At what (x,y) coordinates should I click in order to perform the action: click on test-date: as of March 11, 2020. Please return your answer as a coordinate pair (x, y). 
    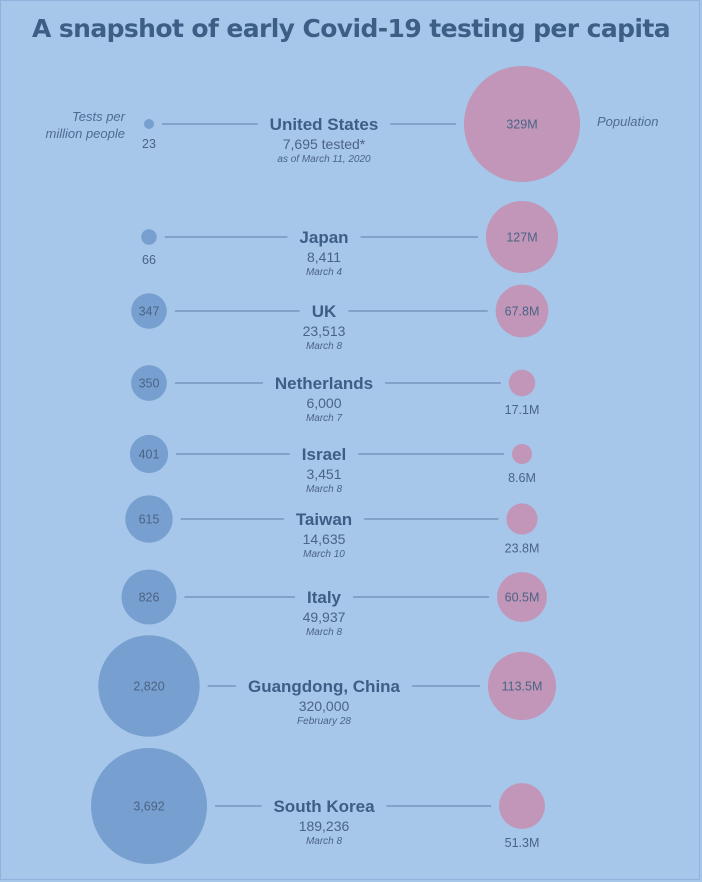
    Looking at the image, I should click on (324, 159).